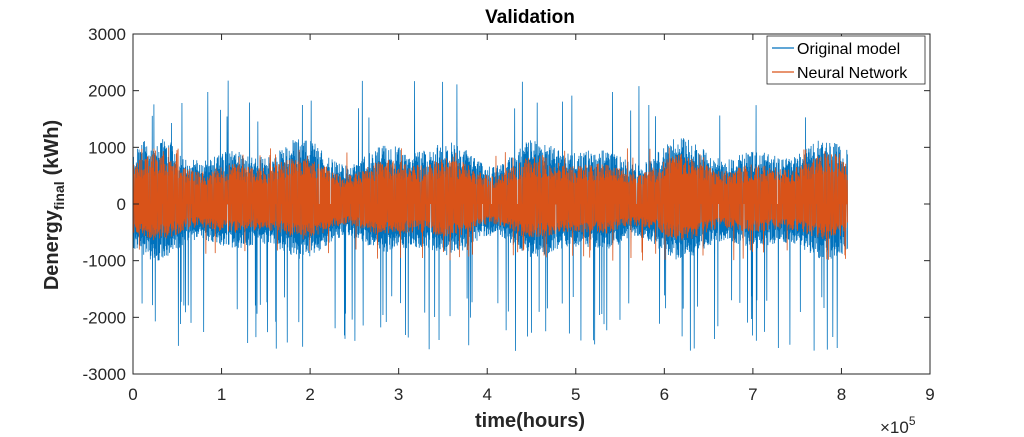 The image size is (1024, 437). What do you see at coordinates (848, 49) in the screenshot?
I see `legend-label-original-model: Original model` at bounding box center [848, 49].